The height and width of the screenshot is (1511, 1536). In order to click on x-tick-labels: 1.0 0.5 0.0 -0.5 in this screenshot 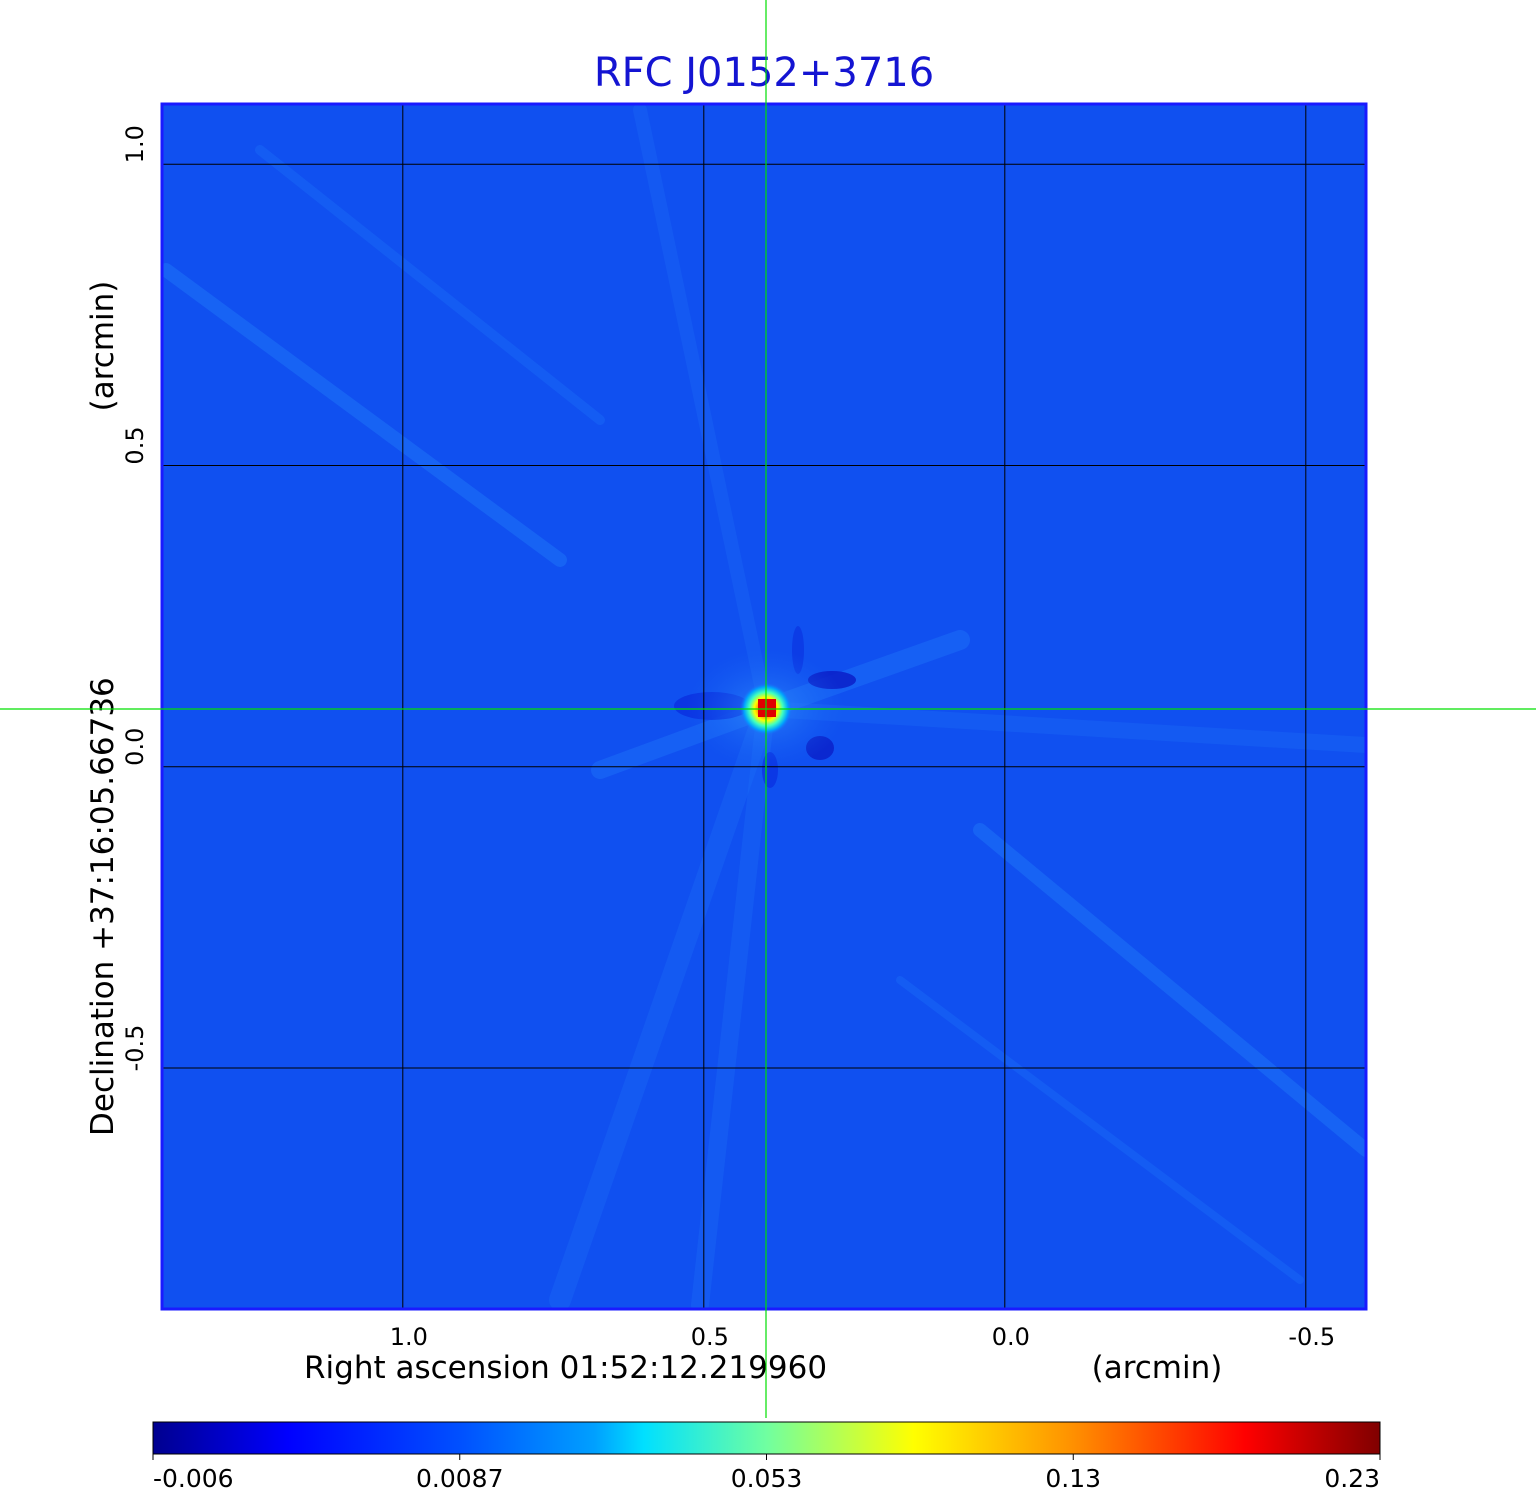, I will do `click(863, 1337)`.